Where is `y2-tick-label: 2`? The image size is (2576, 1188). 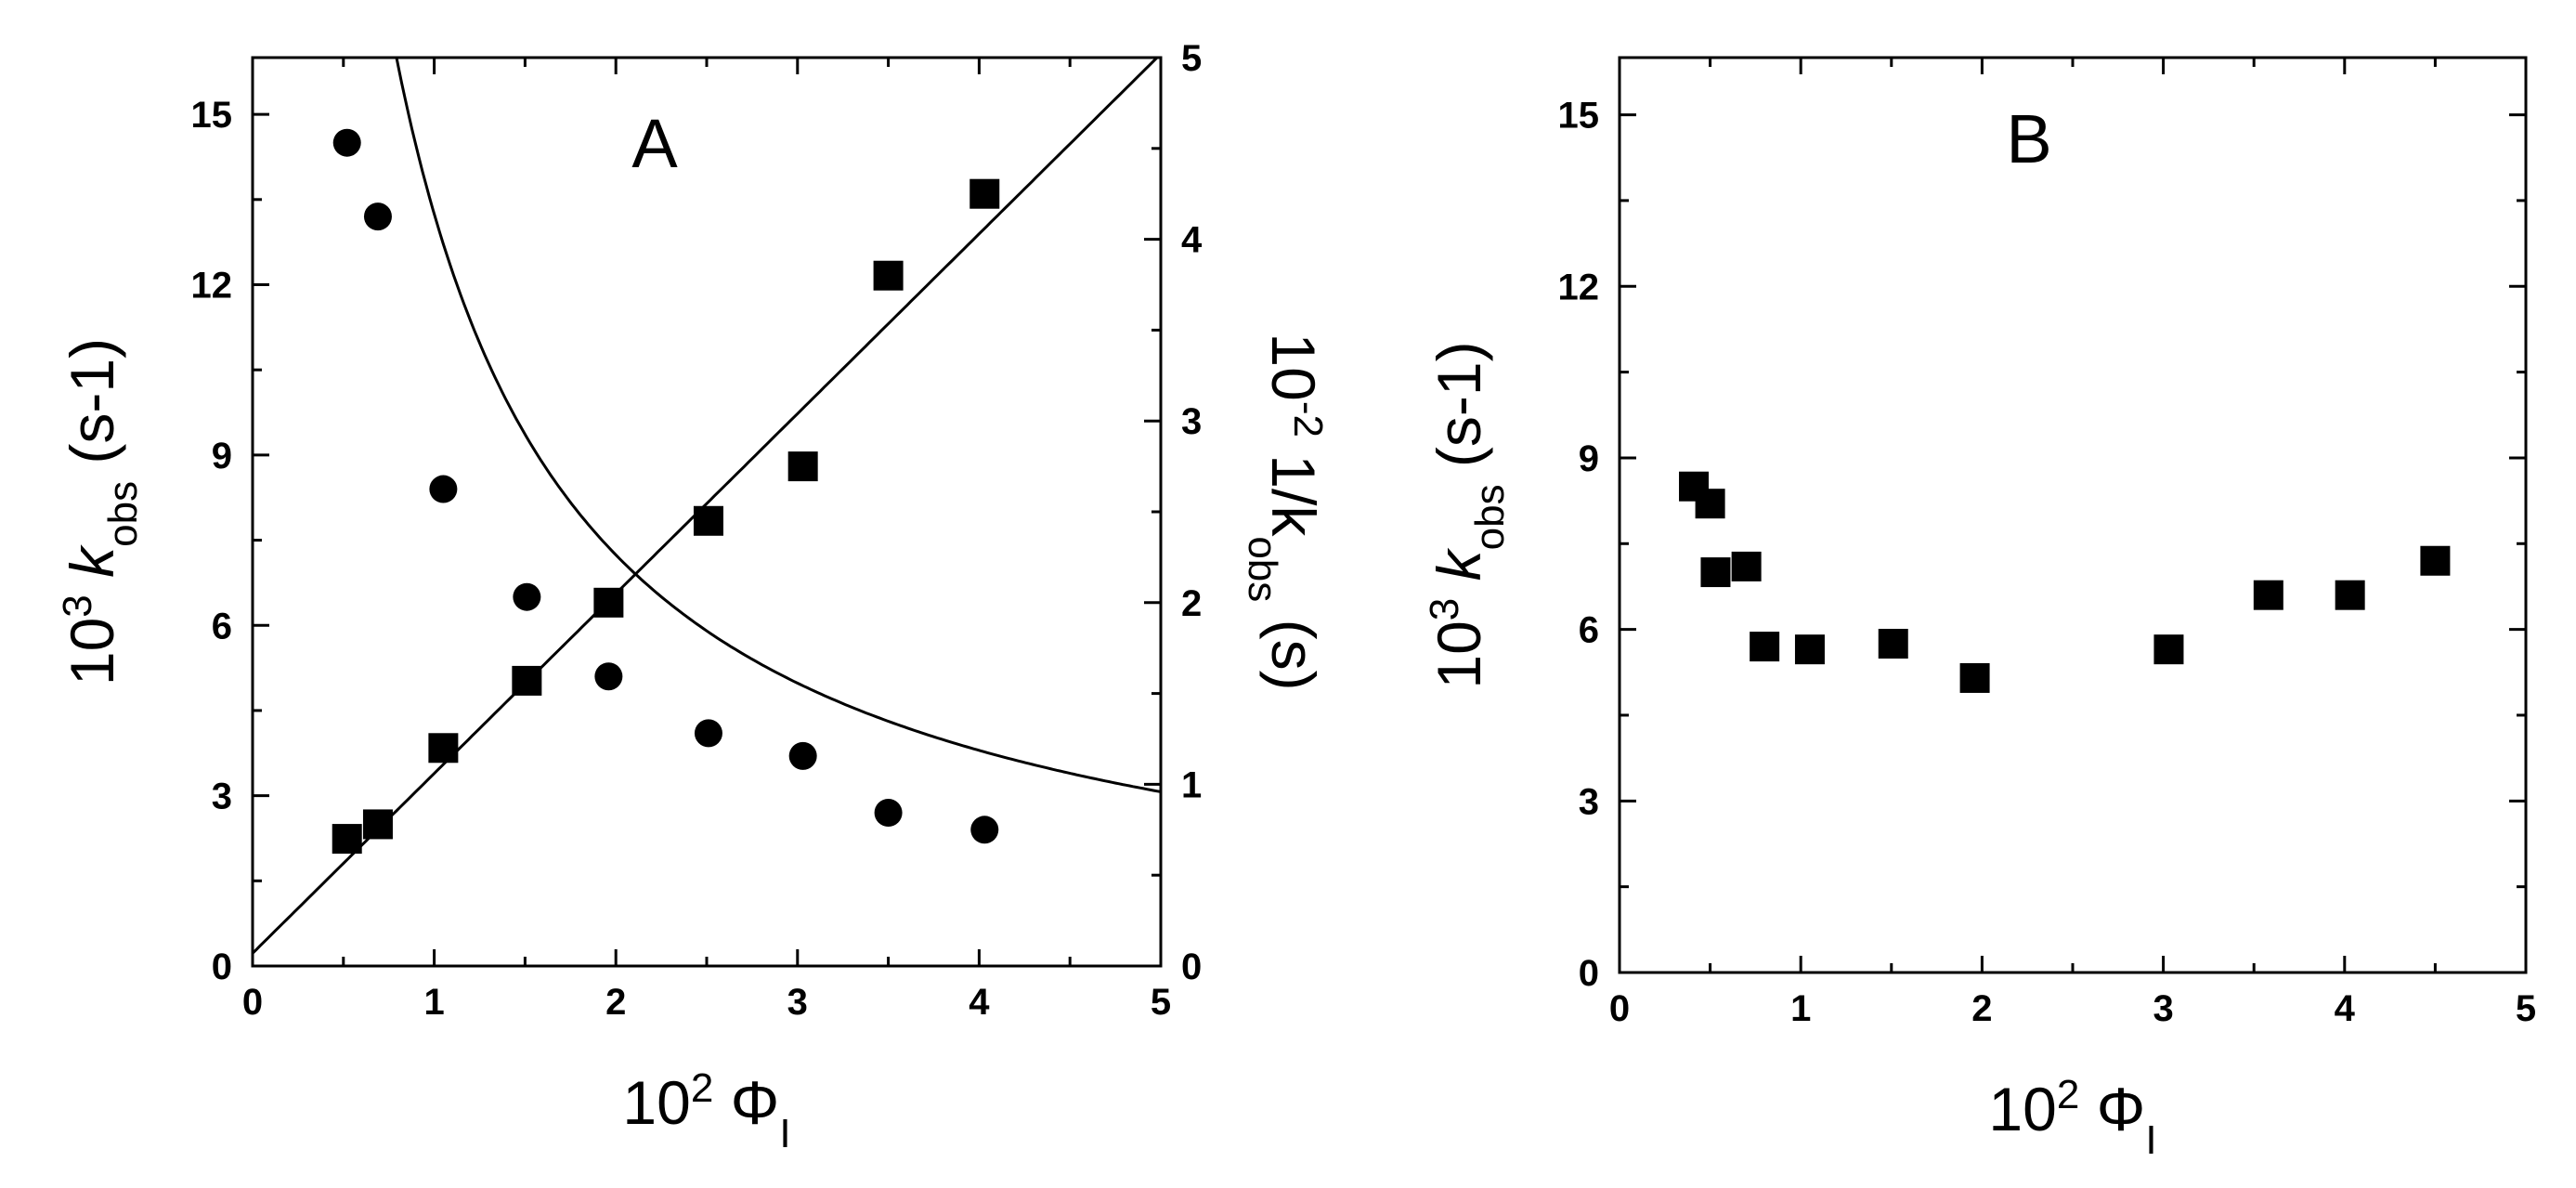
y2-tick-label: 2 is located at coordinates (1191, 603).